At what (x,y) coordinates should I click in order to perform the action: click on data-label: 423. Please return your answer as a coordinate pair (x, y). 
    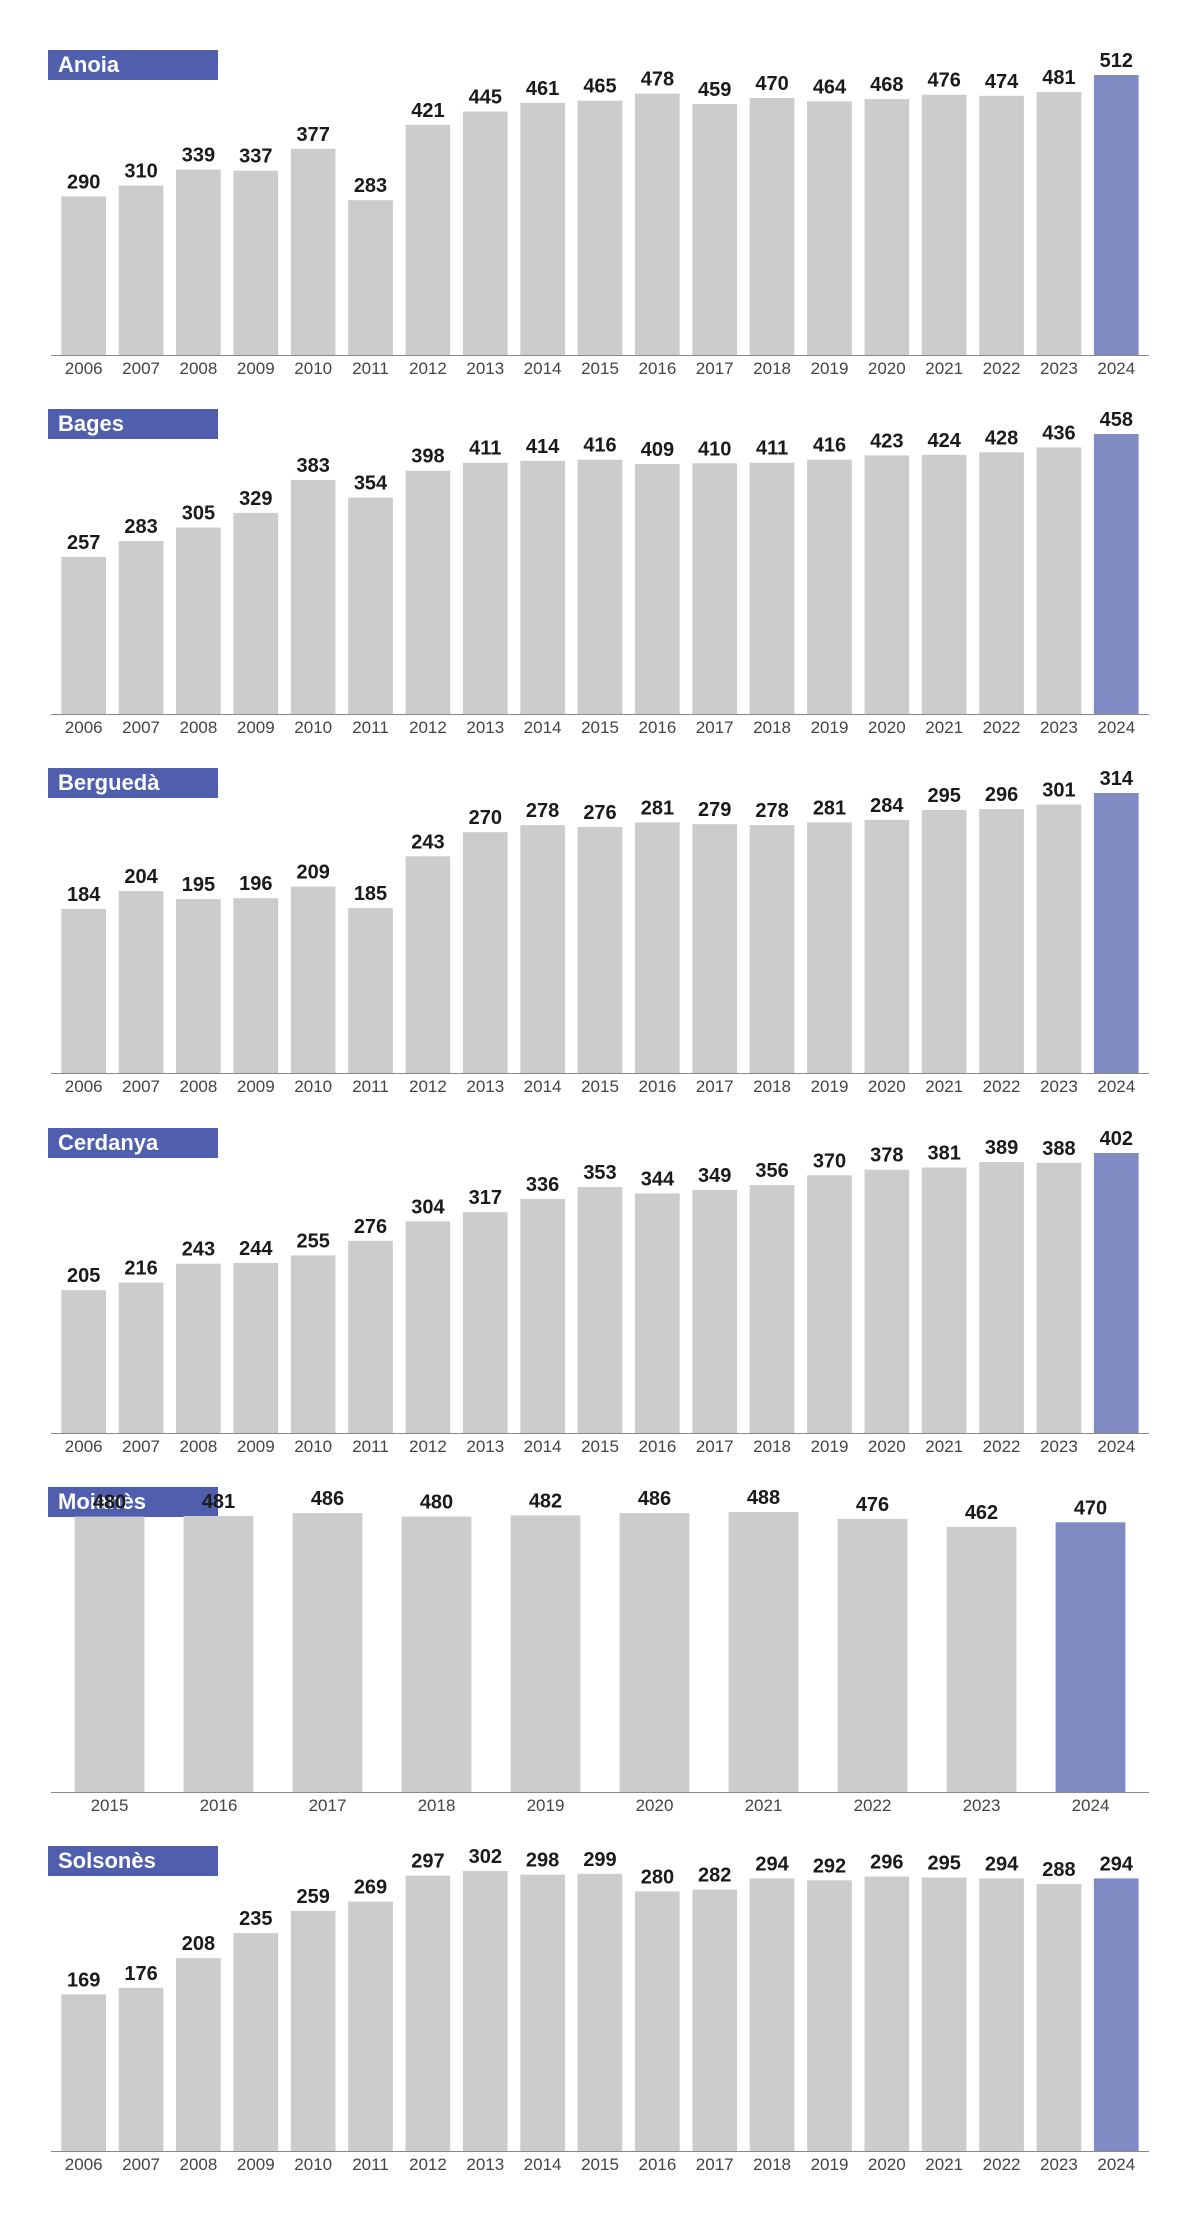
    Looking at the image, I should click on (886, 441).